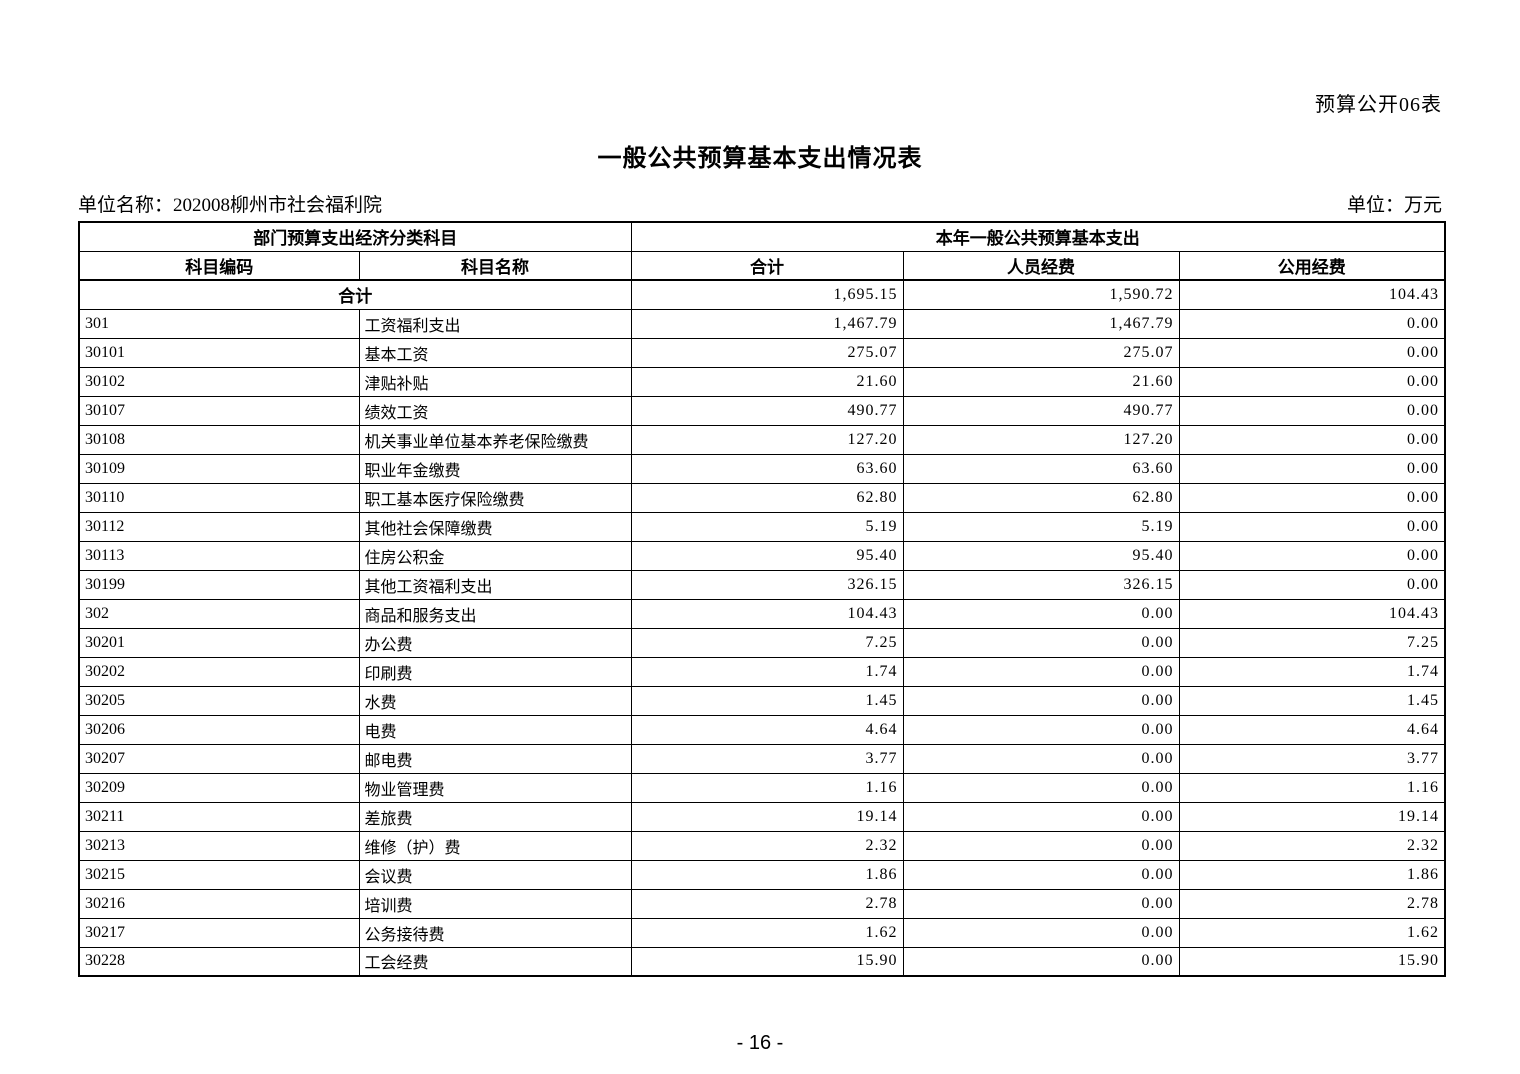 The height and width of the screenshot is (1074, 1520). Describe the element at coordinates (762, 323) in the screenshot. I see `table-row: 301 工资福利支出 1,467.79 1,467.79 0.00` at that location.